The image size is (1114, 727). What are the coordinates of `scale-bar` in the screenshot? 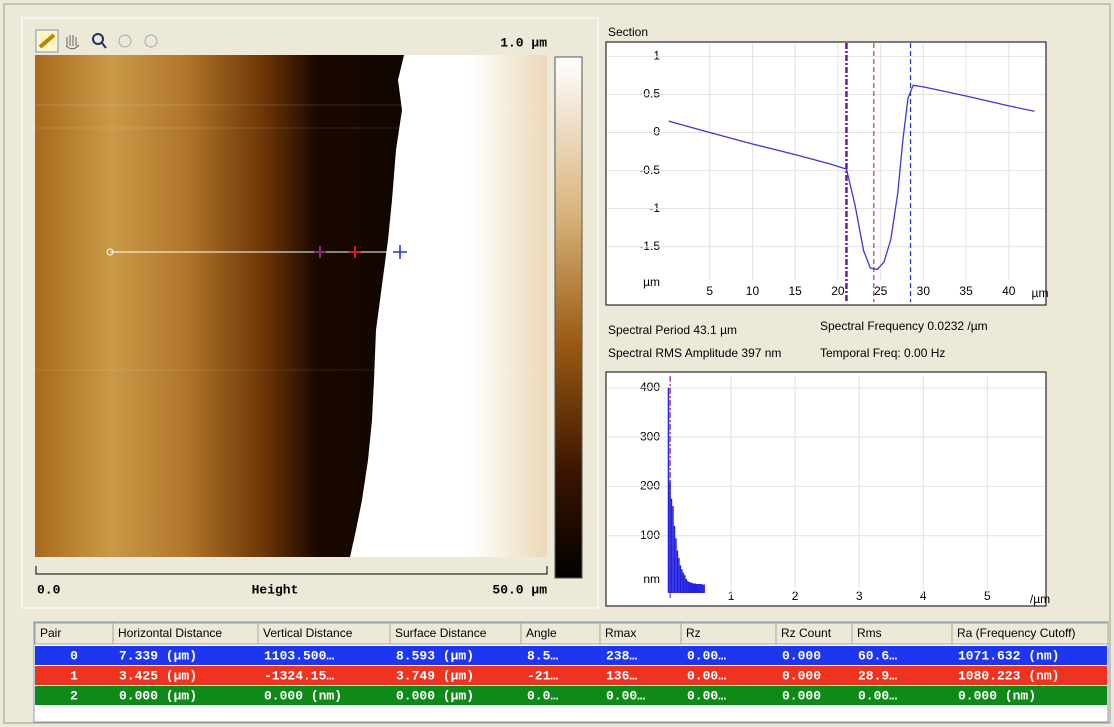 It's located at (291, 570).